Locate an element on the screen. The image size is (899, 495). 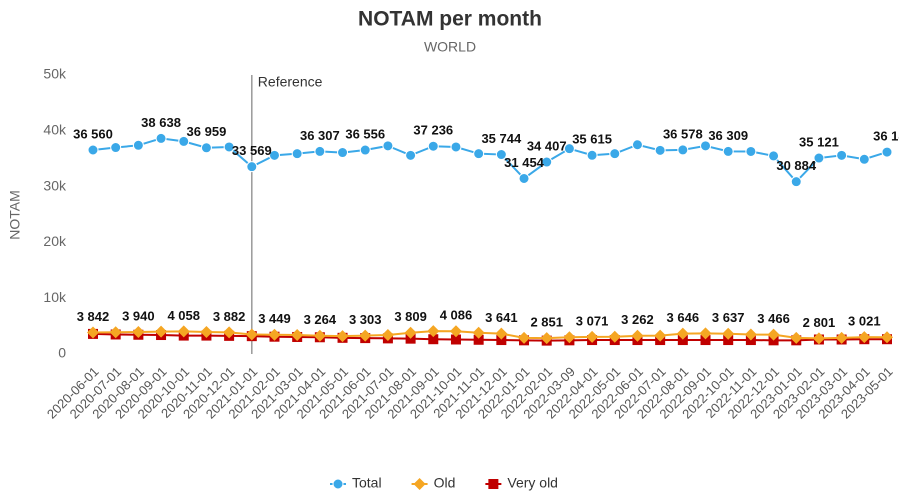
data-label: 36 309 is located at coordinates (728, 135).